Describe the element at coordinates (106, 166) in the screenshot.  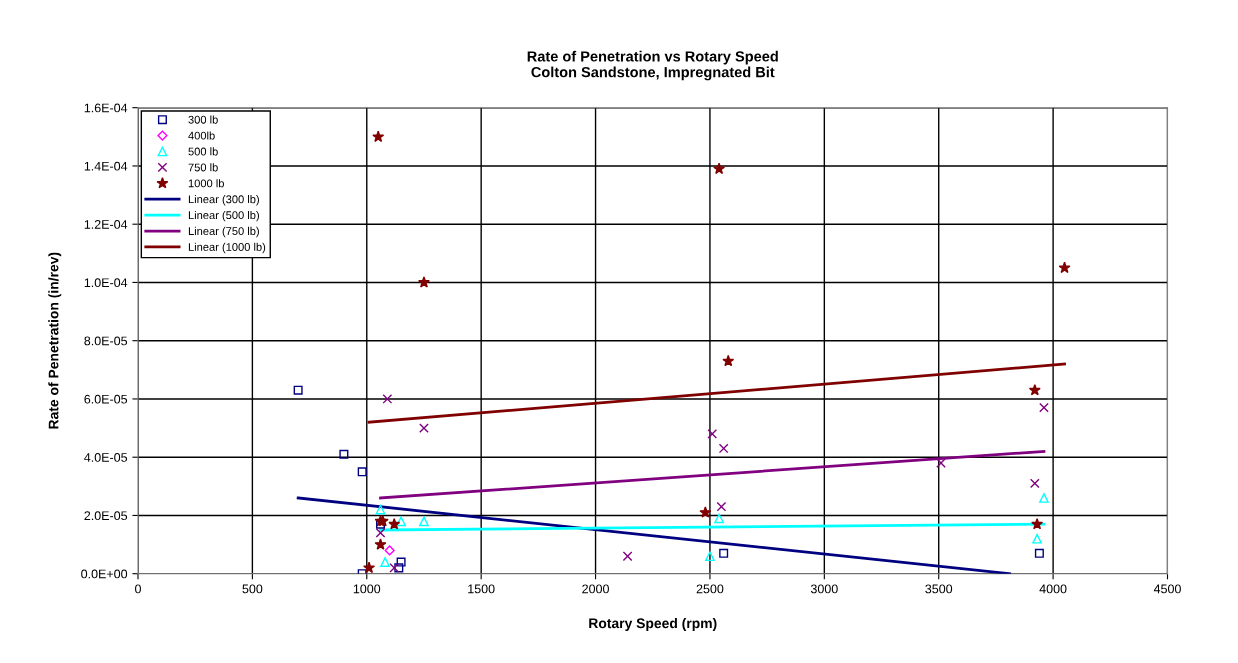
I see `y-tick-label: 1.4E-04` at that location.